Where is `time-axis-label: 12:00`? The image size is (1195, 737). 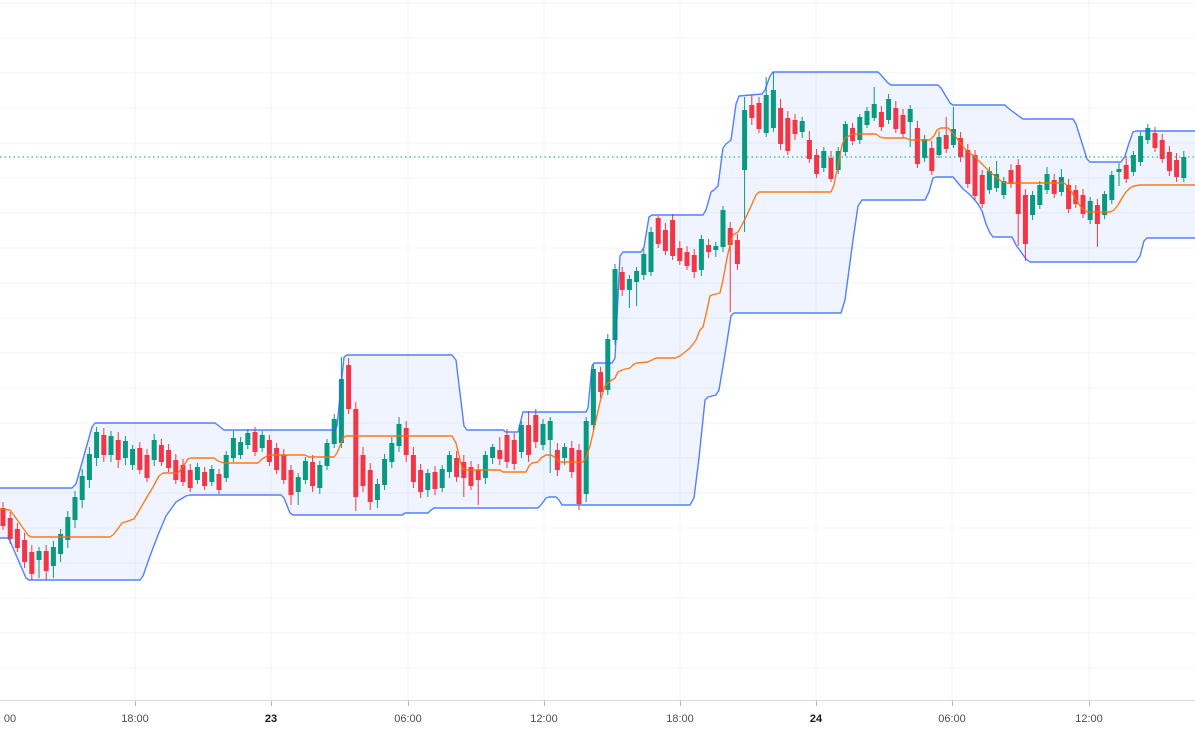 time-axis-label: 12:00 is located at coordinates (544, 719).